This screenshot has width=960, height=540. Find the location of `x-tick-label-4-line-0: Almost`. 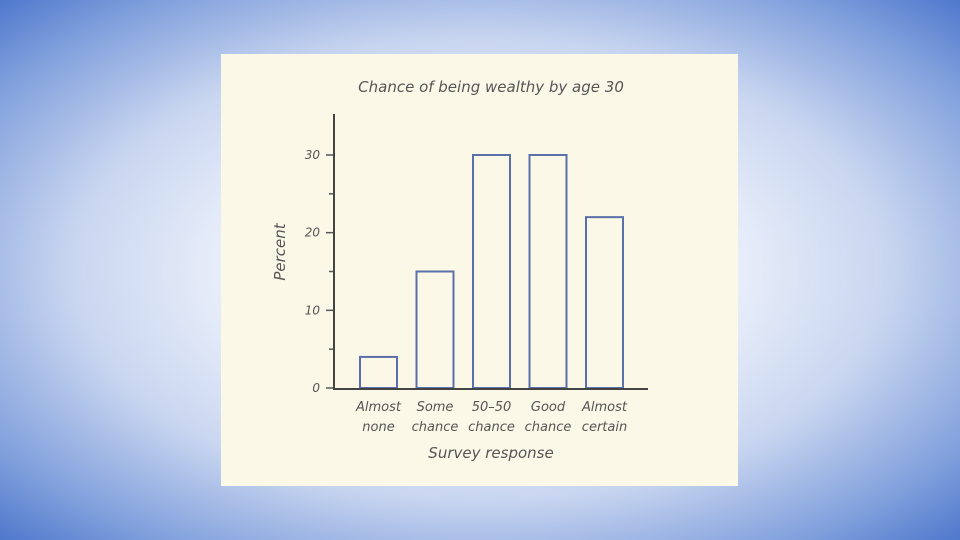

x-tick-label-4-line-0: Almost is located at coordinates (604, 407).